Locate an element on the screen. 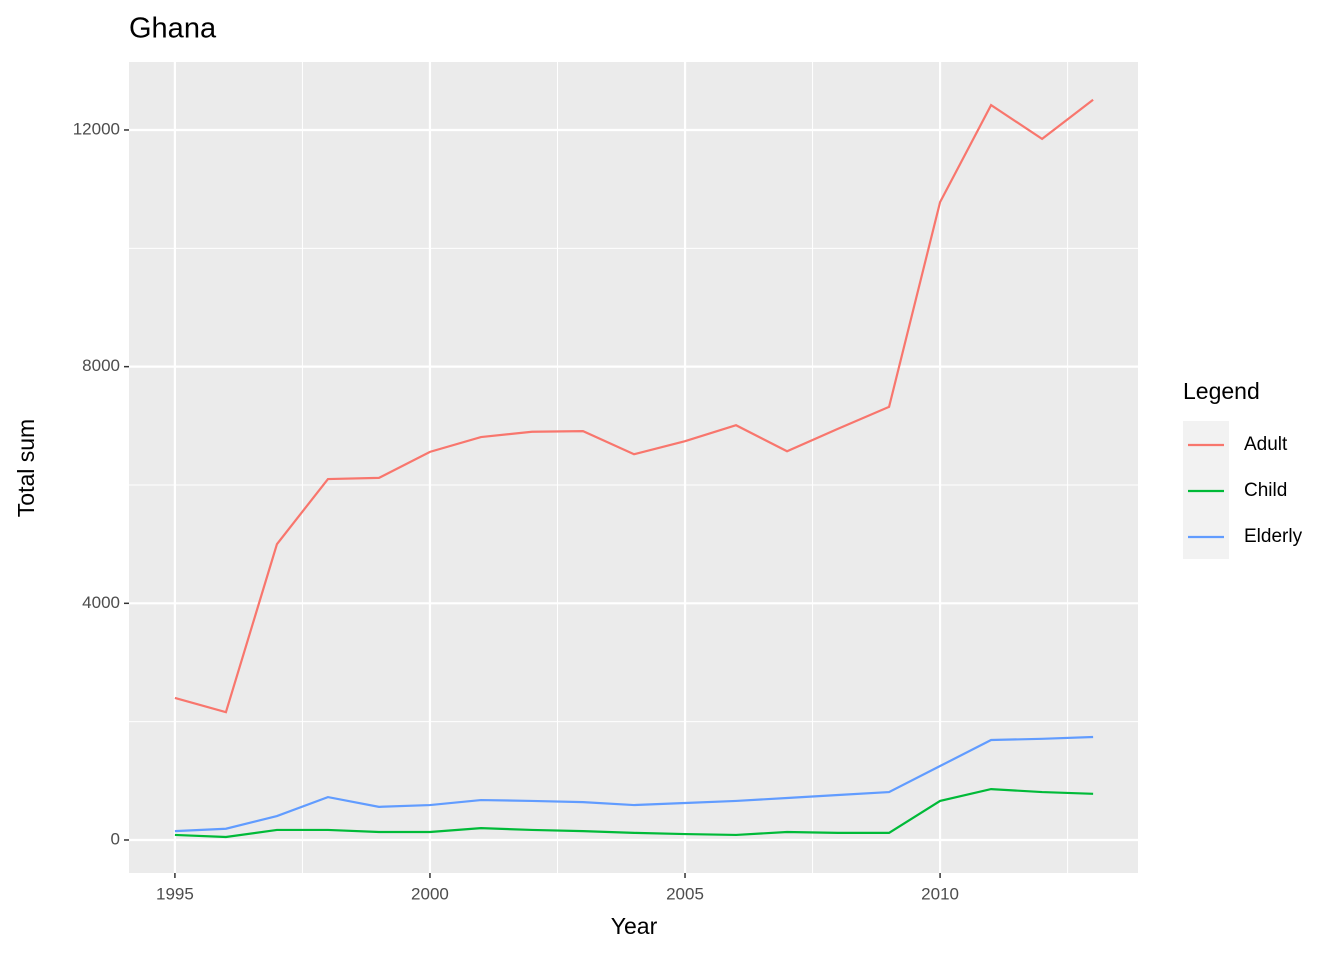 This screenshot has height=960, width=1344. x-tick-label: 2005 is located at coordinates (685, 893).